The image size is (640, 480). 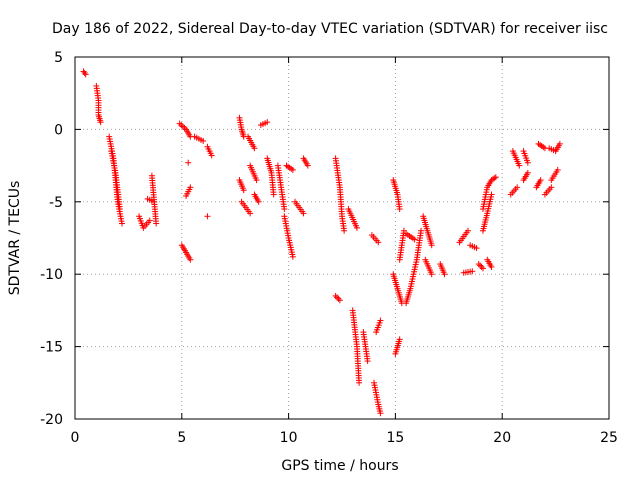 What do you see at coordinates (181, 438) in the screenshot?
I see `x-tick-label: 5` at bounding box center [181, 438].